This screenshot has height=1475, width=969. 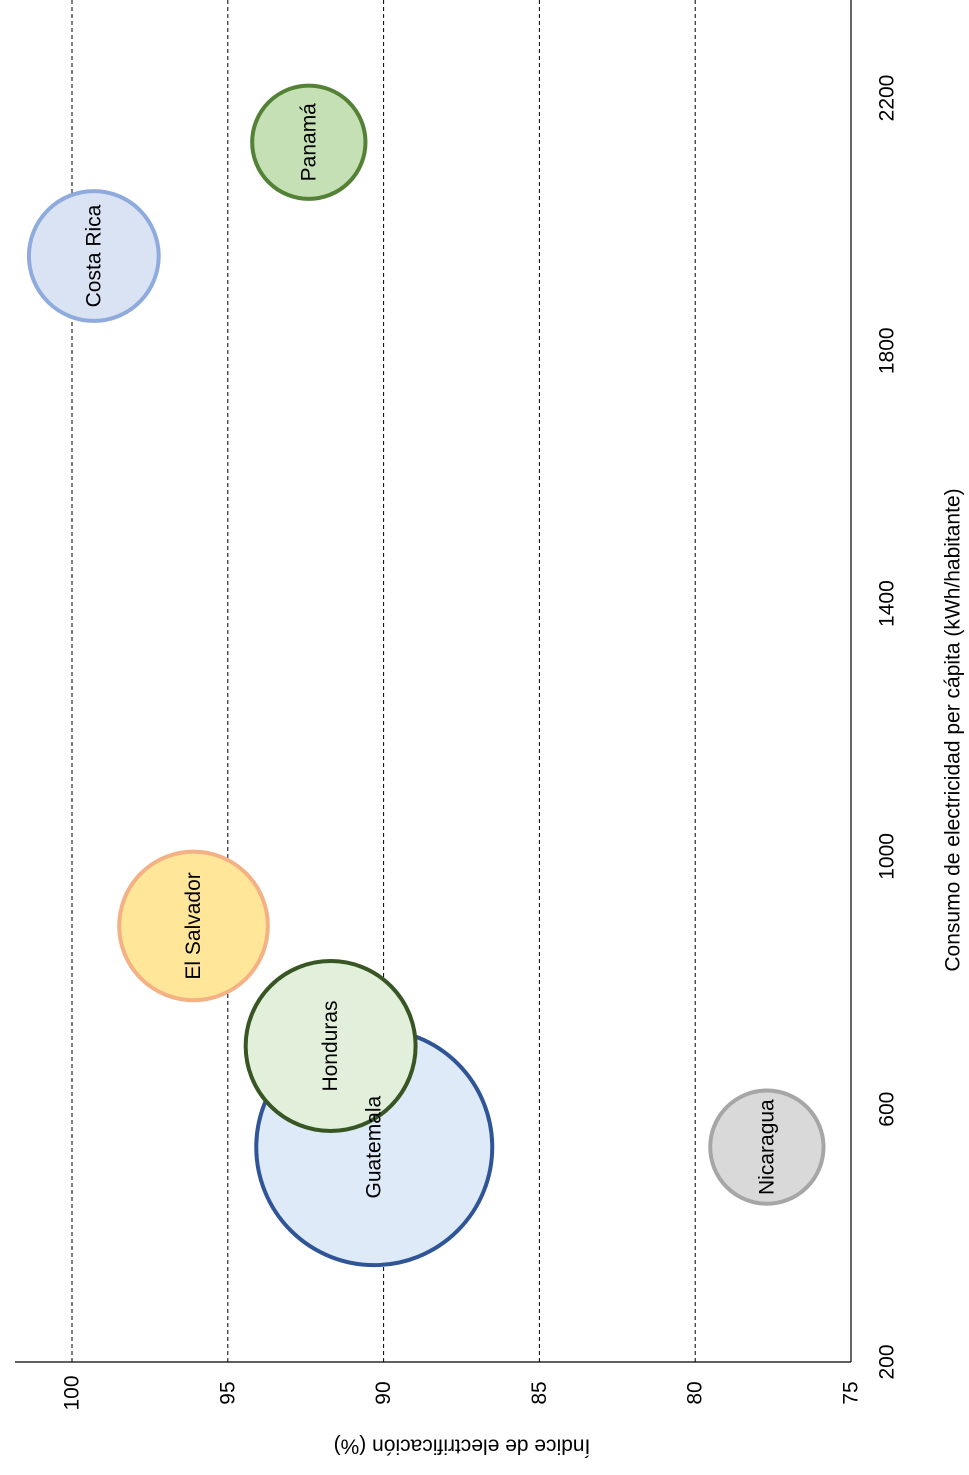 What do you see at coordinates (851, 1392) in the screenshot?
I see `y-tick-label: 75` at bounding box center [851, 1392].